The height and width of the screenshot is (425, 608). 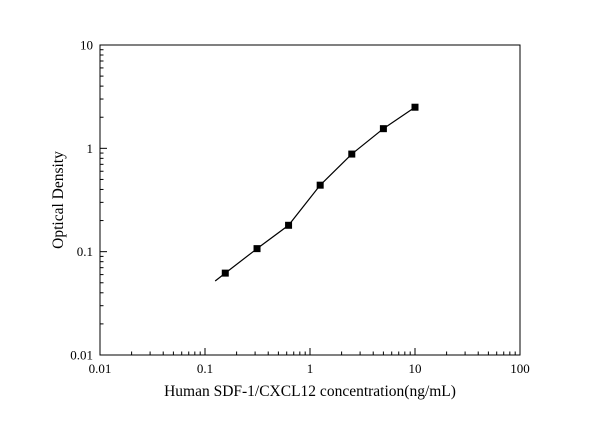 I want to click on y-tick-label: 0.01, so click(x=81, y=355).